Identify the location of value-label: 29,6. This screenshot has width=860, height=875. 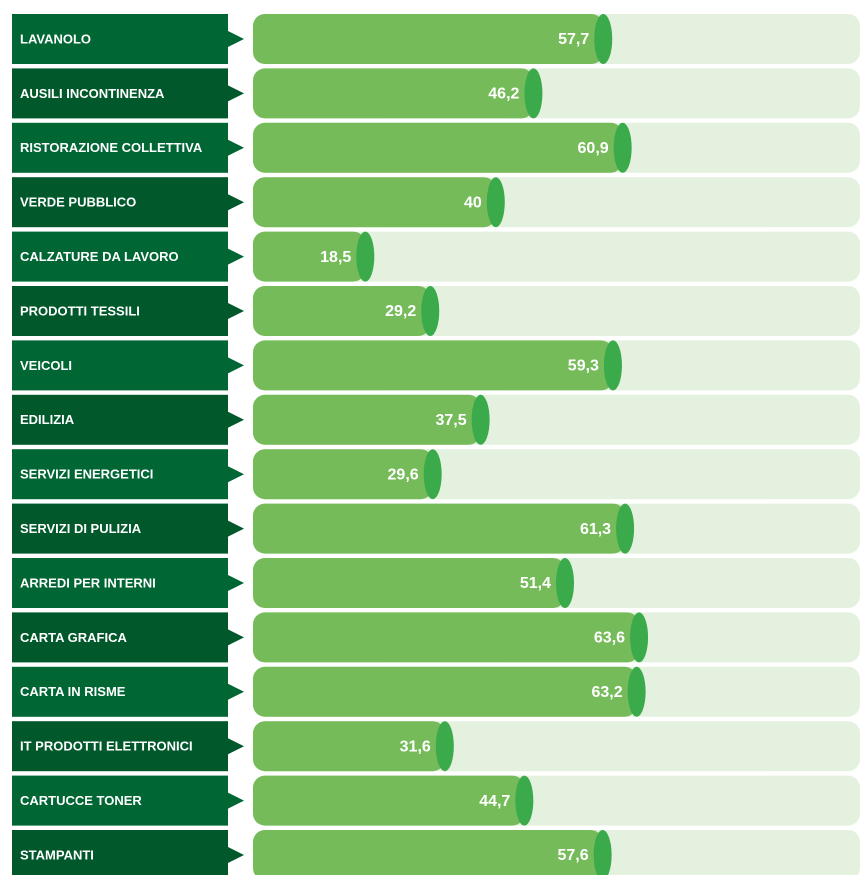
(403, 474).